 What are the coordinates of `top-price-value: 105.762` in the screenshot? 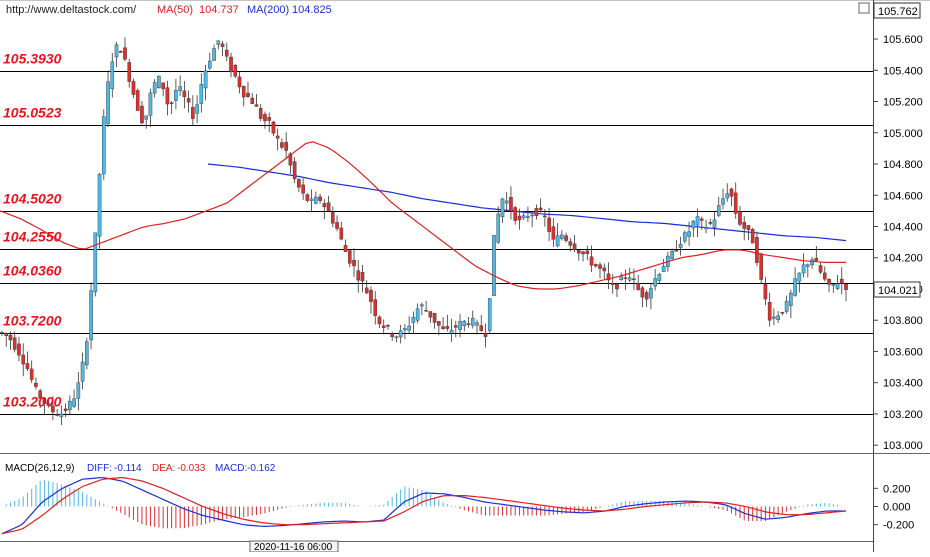 It's located at (898, 12).